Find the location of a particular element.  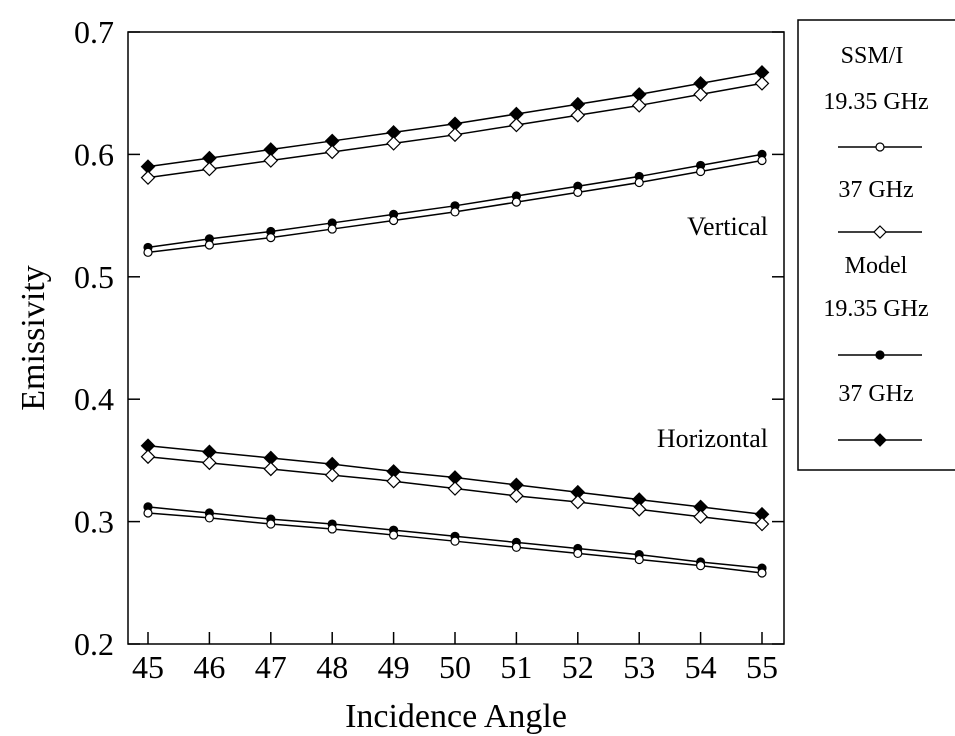

y-tick-label: 0.6 is located at coordinates (94, 154).